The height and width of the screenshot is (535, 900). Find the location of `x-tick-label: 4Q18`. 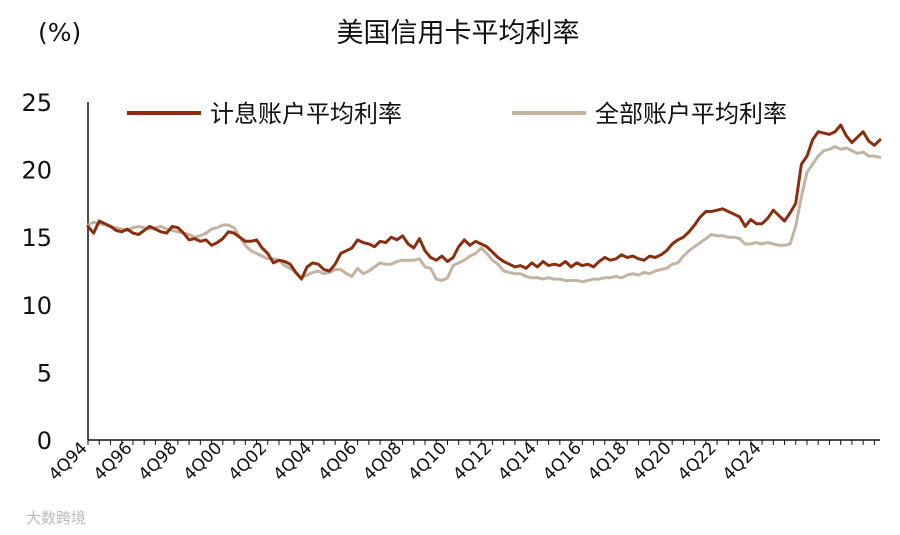

x-tick-label: 4Q18 is located at coordinates (607, 461).